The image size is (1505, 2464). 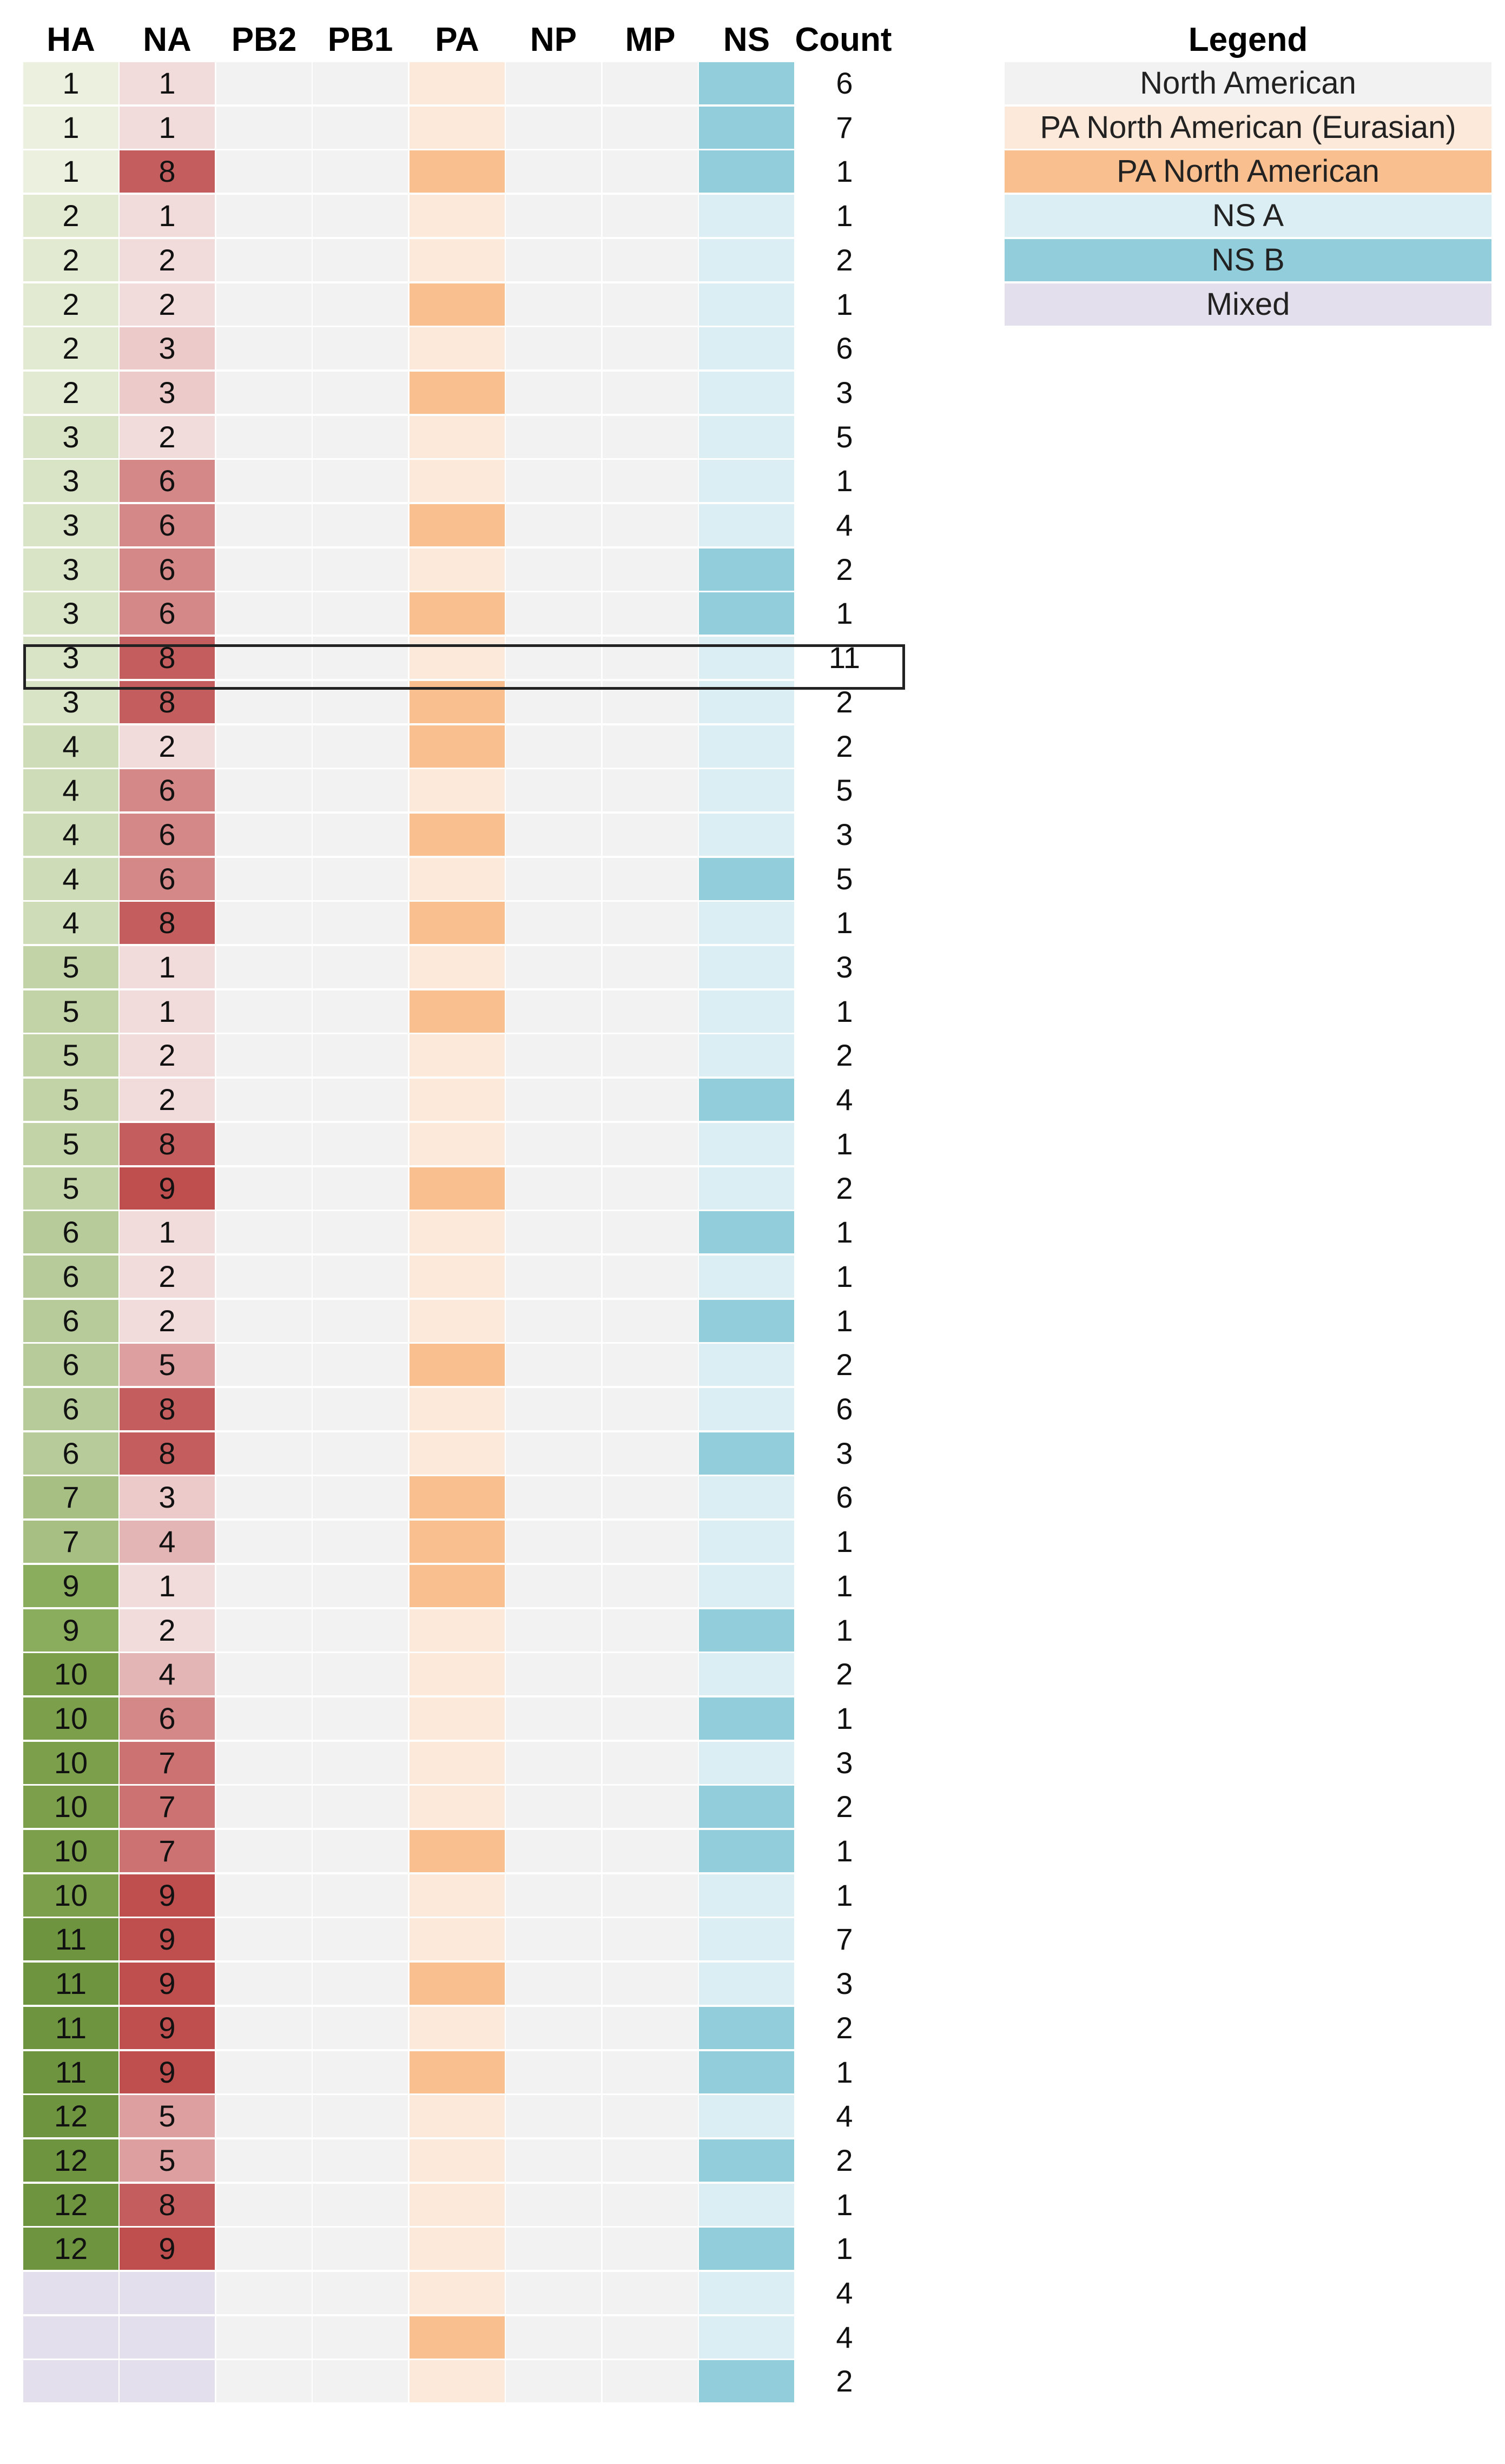 I want to click on na-cell: 3, so click(x=167, y=348).